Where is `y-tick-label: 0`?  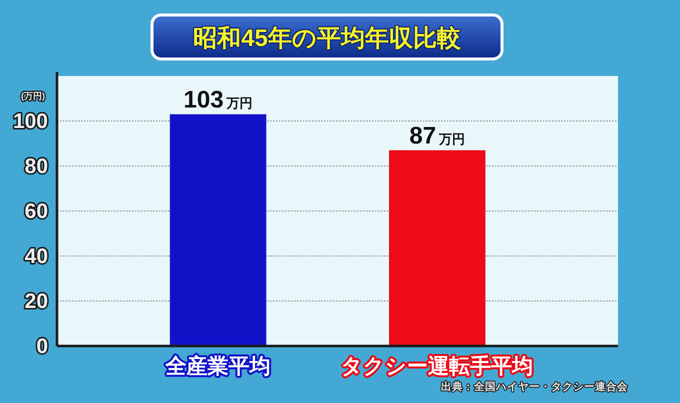
y-tick-label: 0 is located at coordinates (42, 346).